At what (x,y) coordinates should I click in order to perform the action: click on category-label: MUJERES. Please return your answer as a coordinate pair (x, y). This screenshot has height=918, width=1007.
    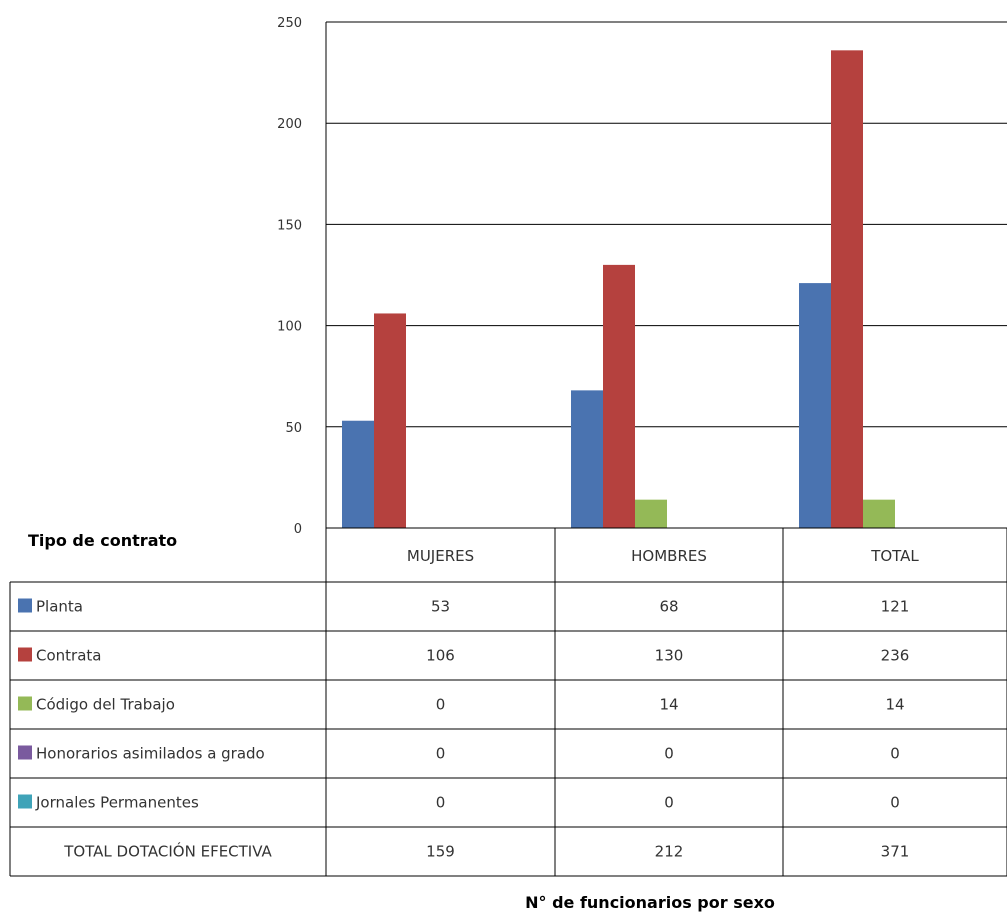
    Looking at the image, I should click on (440, 556).